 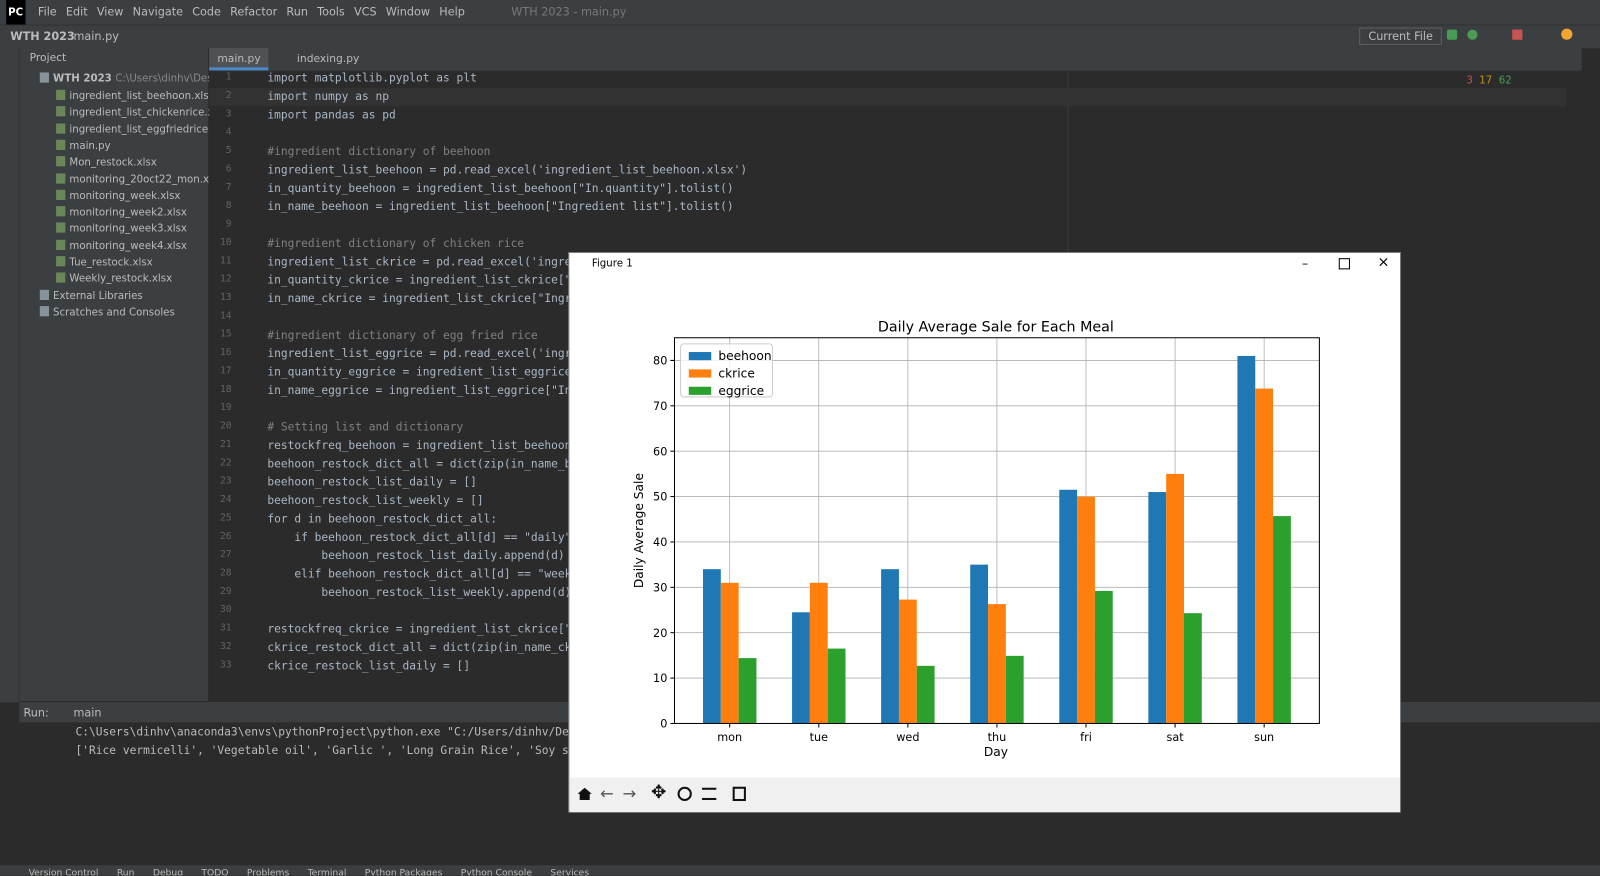 I want to click on zoom-button, so click(x=684, y=794).